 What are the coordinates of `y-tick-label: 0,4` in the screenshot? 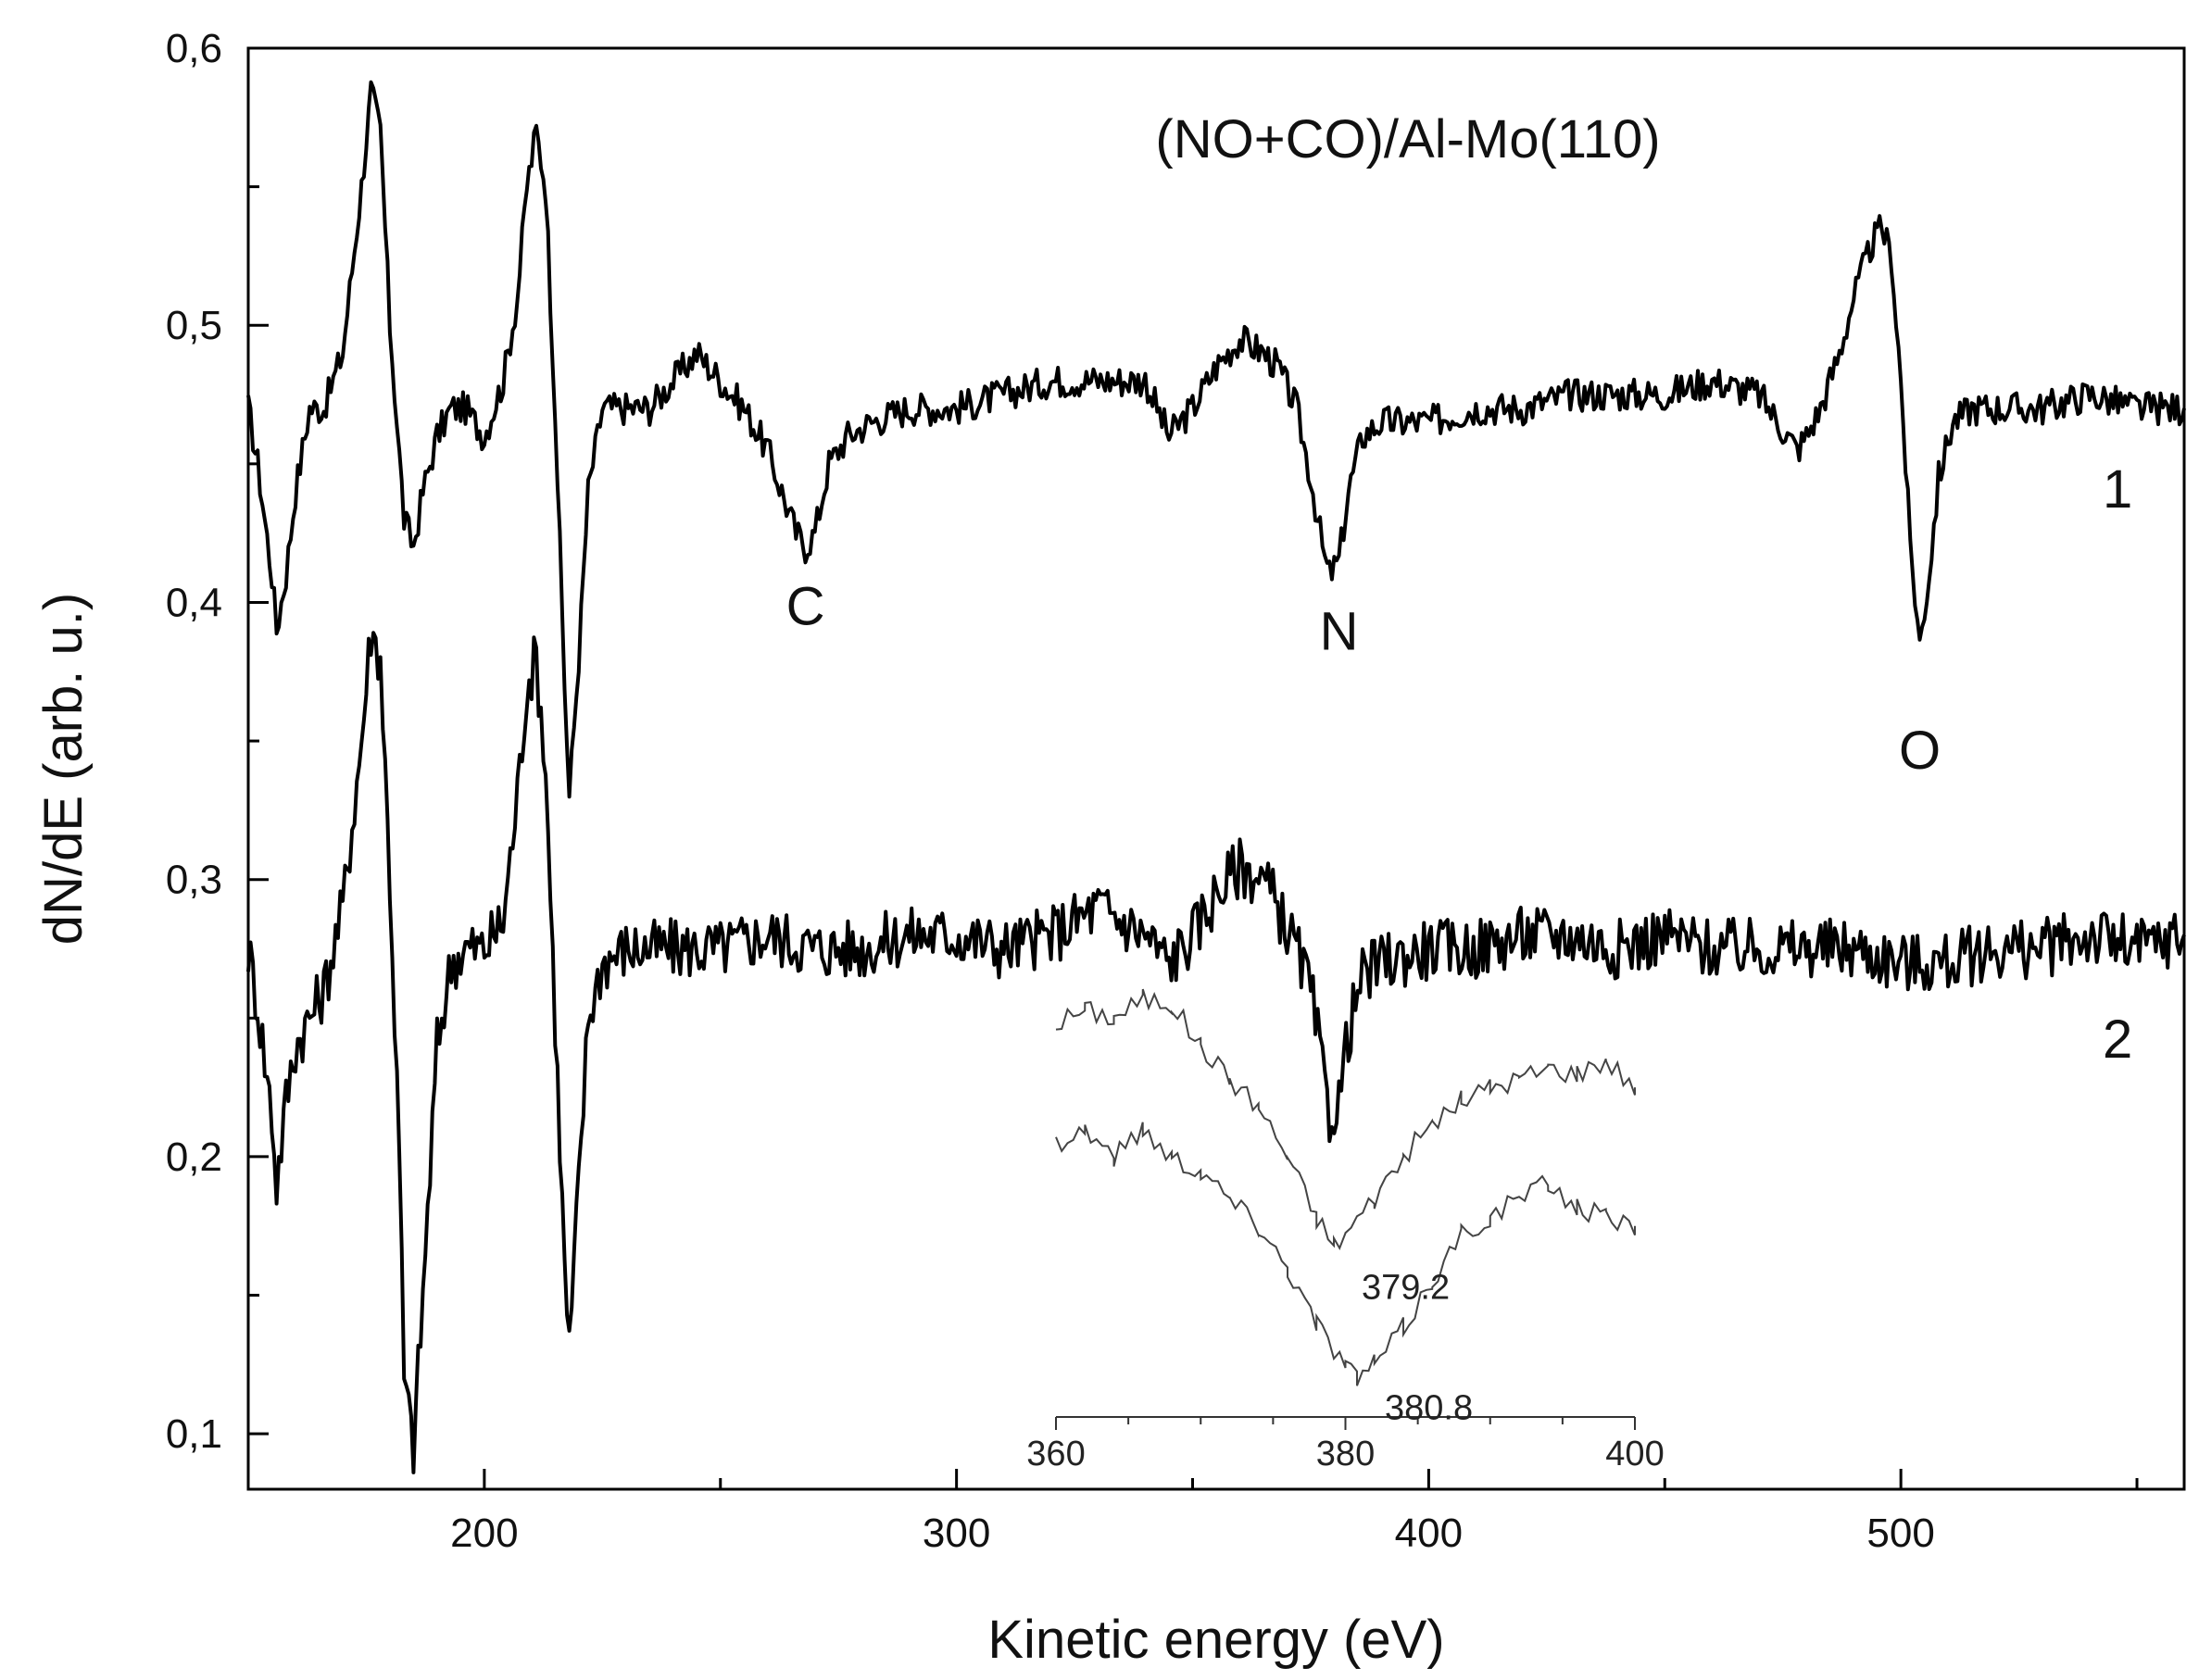 It's located at (194, 602).